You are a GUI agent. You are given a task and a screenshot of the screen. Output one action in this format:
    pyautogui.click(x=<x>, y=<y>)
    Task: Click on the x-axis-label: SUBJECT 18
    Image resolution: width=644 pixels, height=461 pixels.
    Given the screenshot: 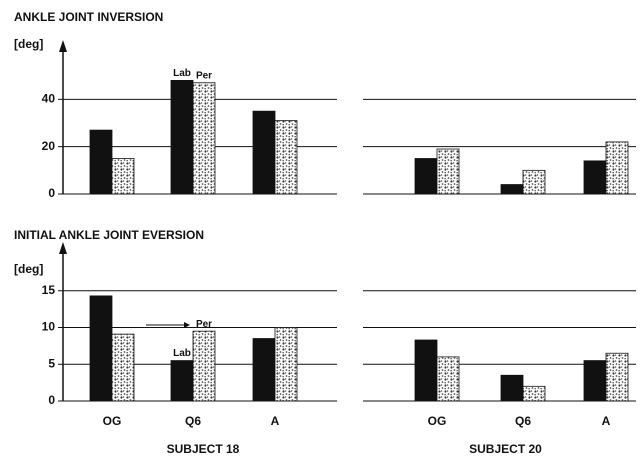 What is the action you would take?
    pyautogui.click(x=203, y=449)
    